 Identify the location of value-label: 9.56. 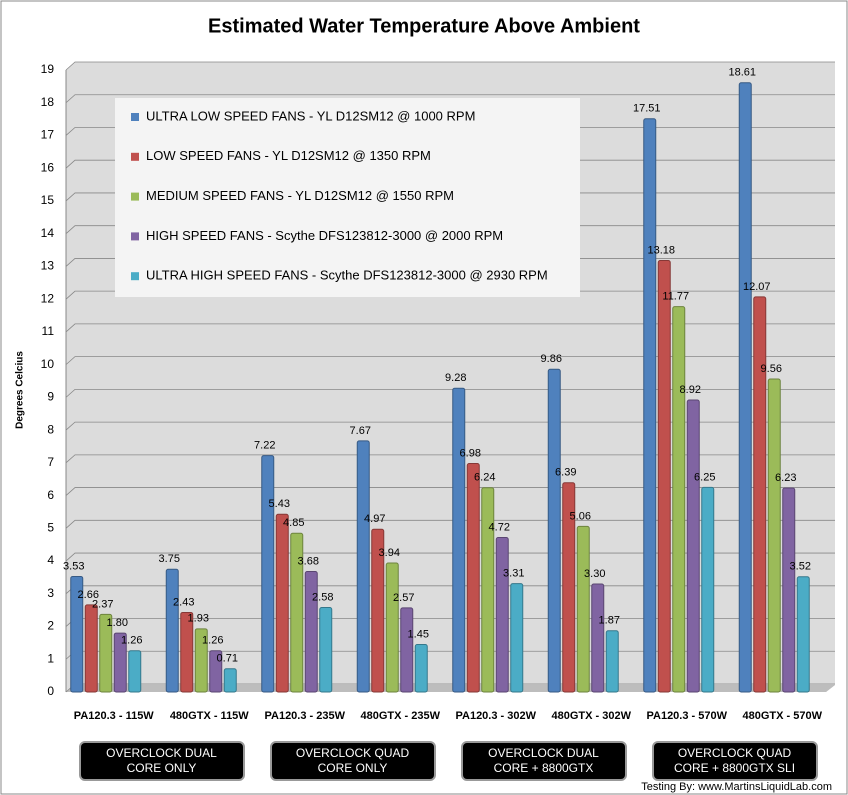
(771, 369).